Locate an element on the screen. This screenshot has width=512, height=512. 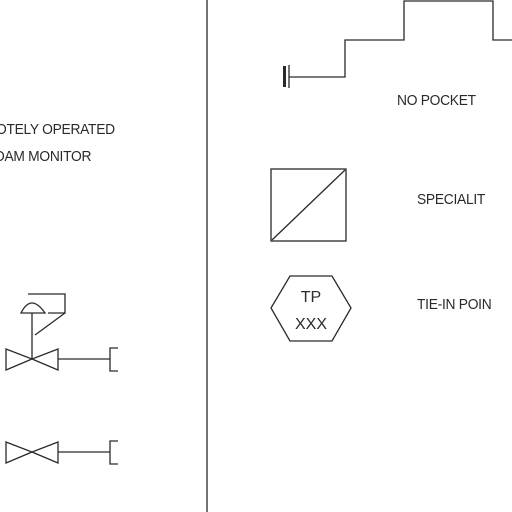
end-cap-icon is located at coordinates (113, 359).